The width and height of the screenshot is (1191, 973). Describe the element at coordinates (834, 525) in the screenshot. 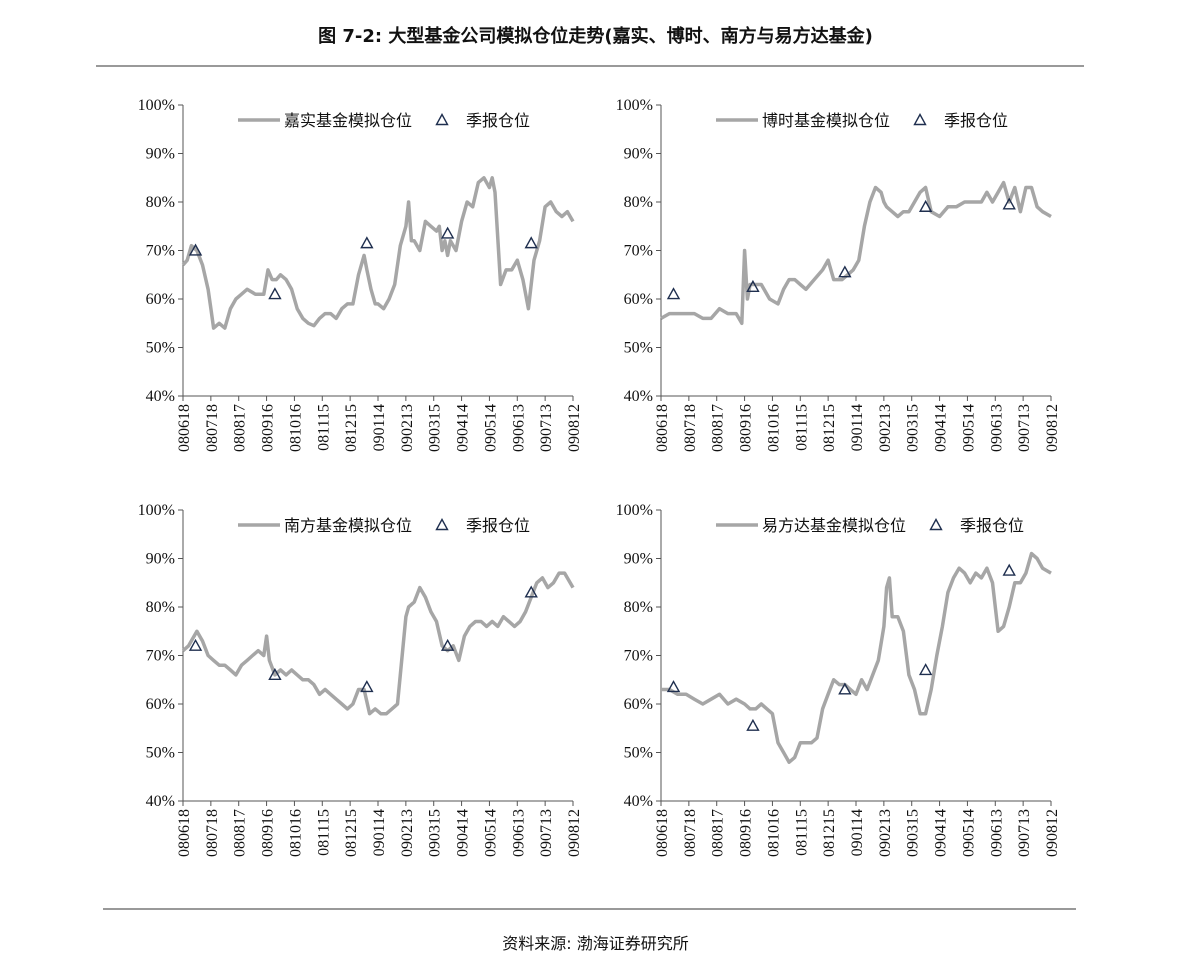

I see `legend-label-simulated: 易方达基金模拟仓位` at that location.